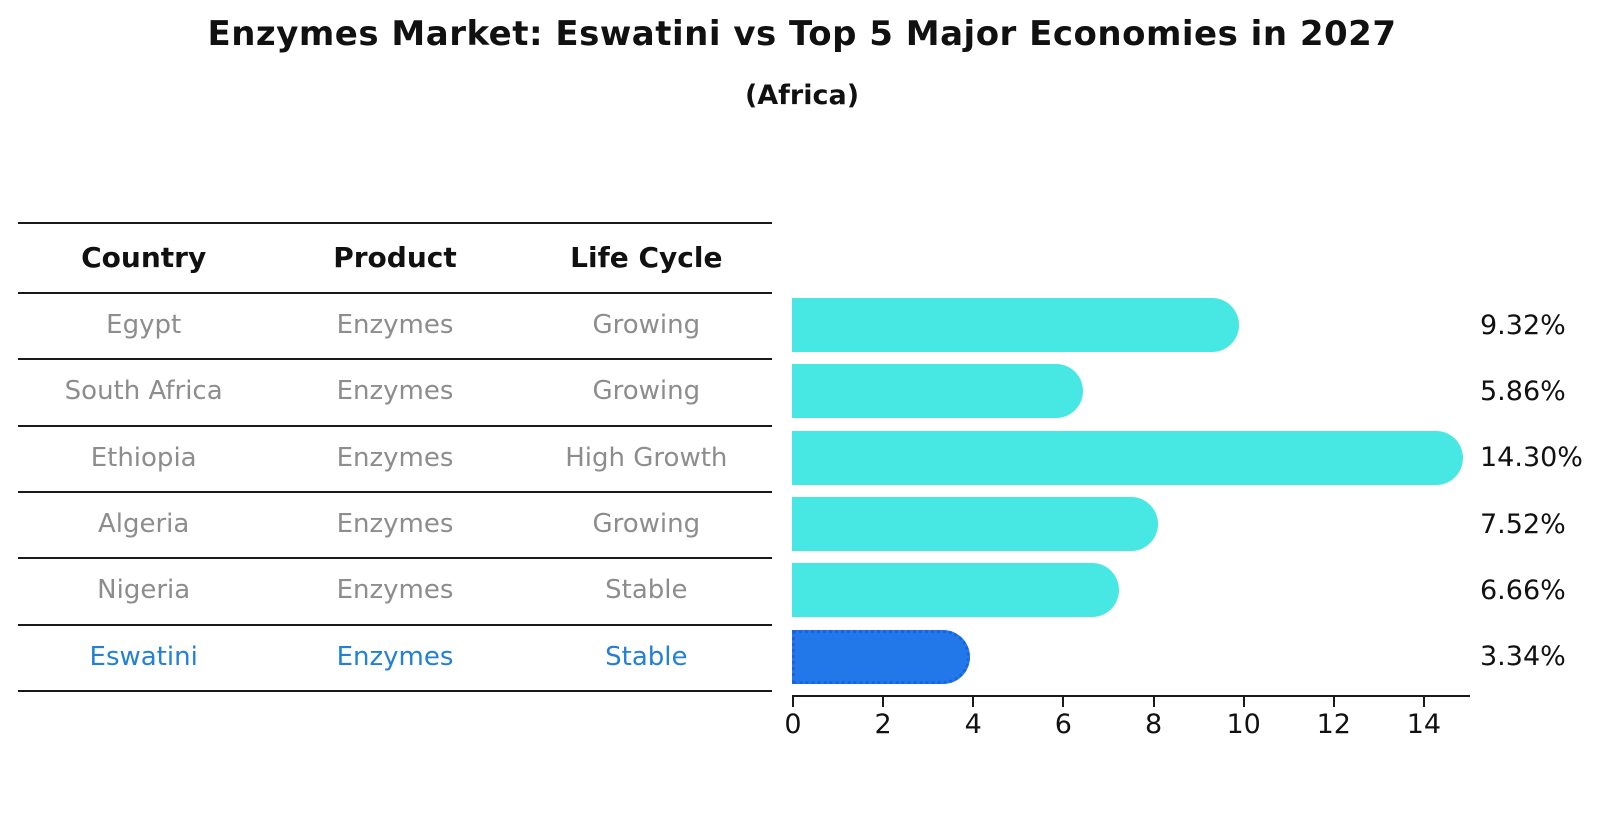  Describe the element at coordinates (1128, 457) in the screenshot. I see `bar-ethiopia` at that location.